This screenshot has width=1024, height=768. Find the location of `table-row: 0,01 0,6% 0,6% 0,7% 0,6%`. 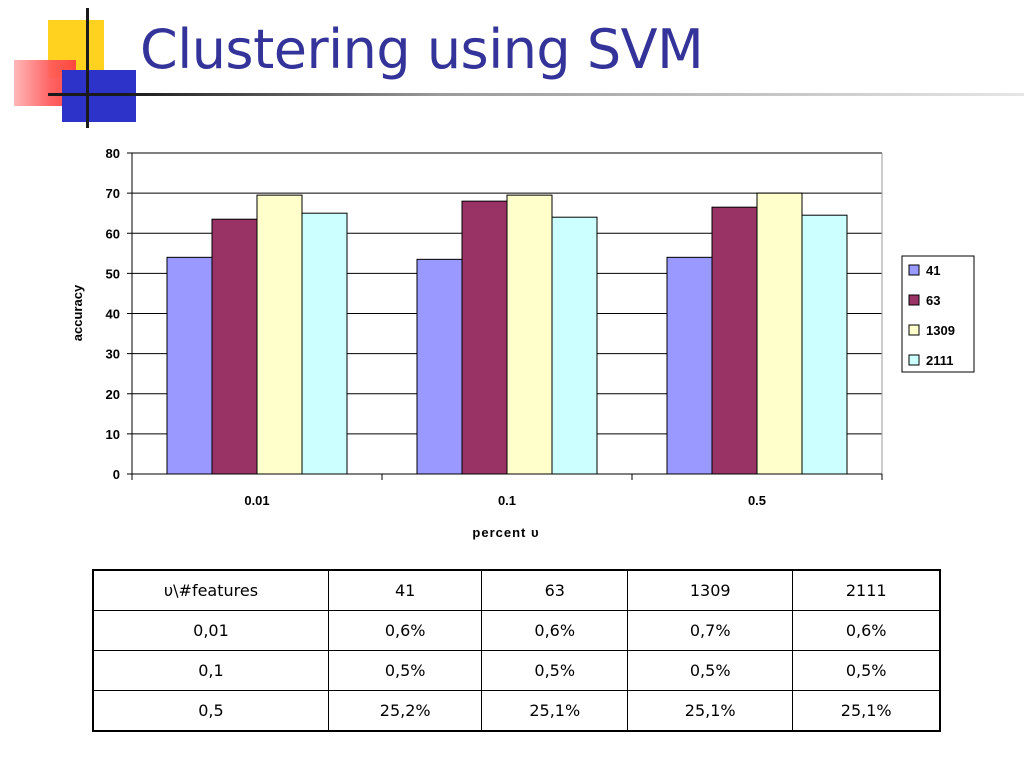

table-row: 0,01 0,6% 0,6% 0,7% 0,6% is located at coordinates (516, 630).